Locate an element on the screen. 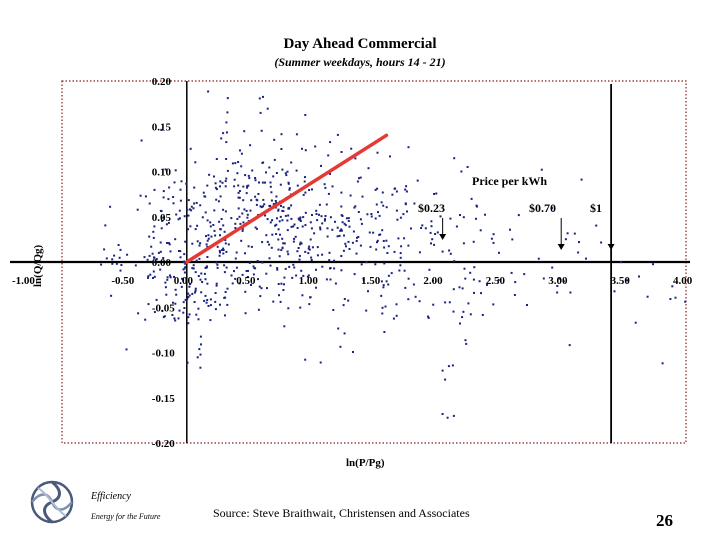 The image size is (720, 540). y-axis-label: ln(Q/Qg) is located at coordinates (38, 265).